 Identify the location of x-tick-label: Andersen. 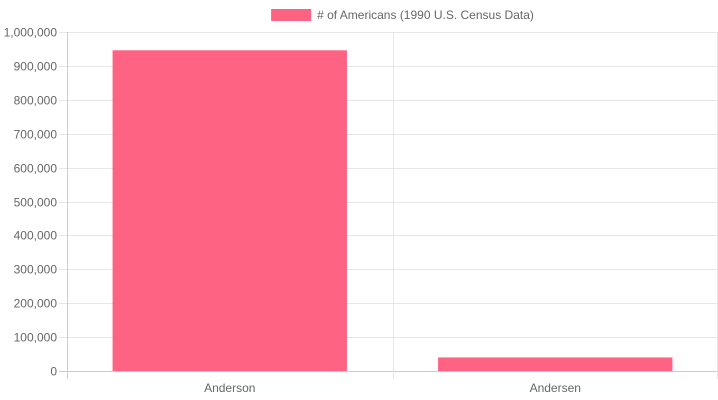
(555, 388).